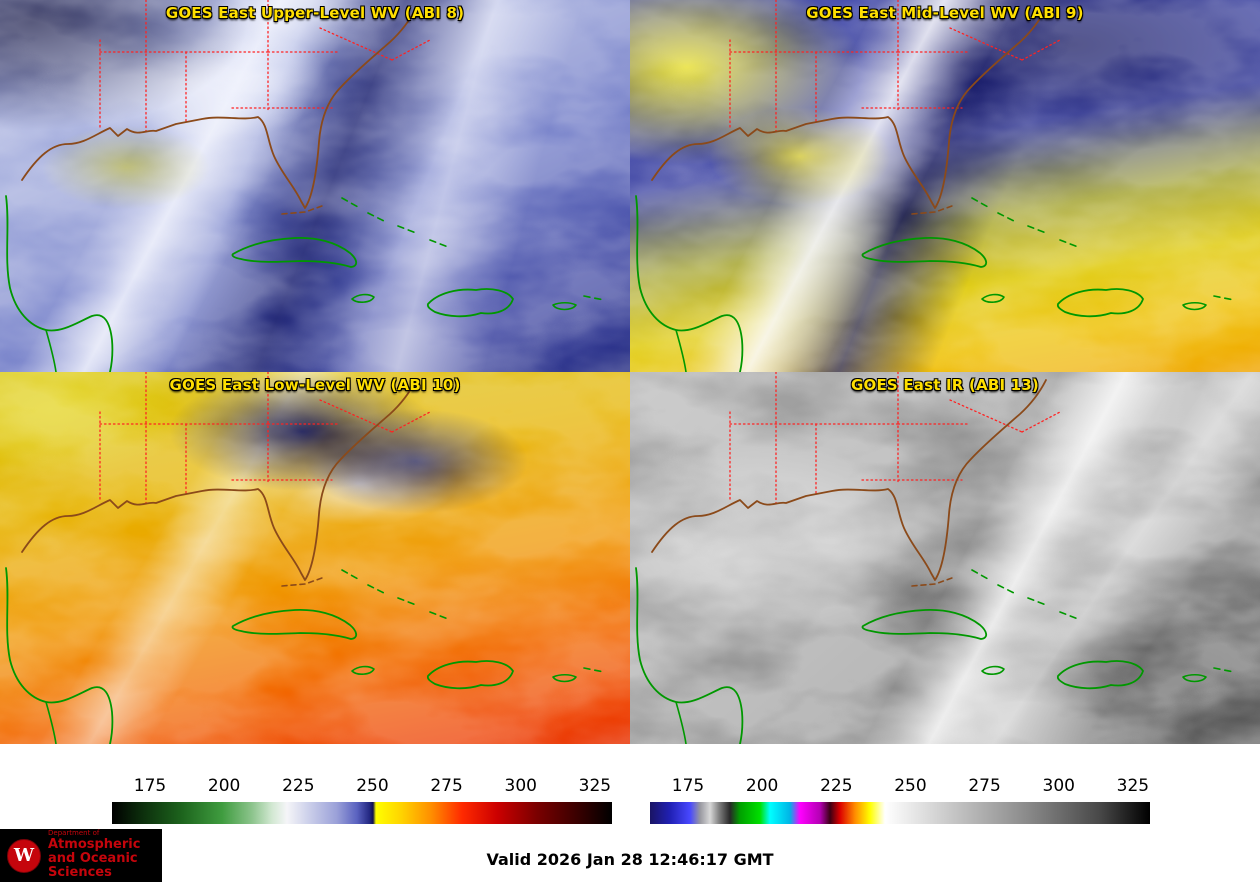 Image resolution: width=1260 pixels, height=882 pixels. What do you see at coordinates (94, 844) in the screenshot?
I see `logo-atmospheric: Atmospheric` at bounding box center [94, 844].